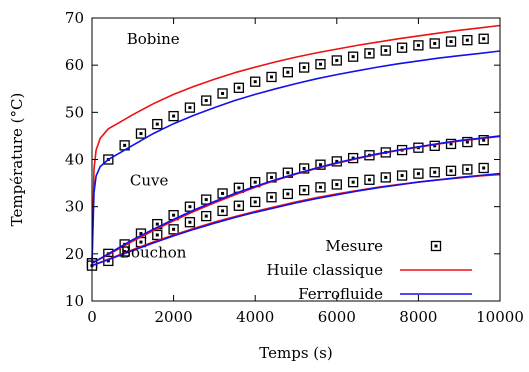 The image size is (529, 372). Describe the element at coordinates (92, 317) in the screenshot. I see `x-tick-label: 0` at that location.